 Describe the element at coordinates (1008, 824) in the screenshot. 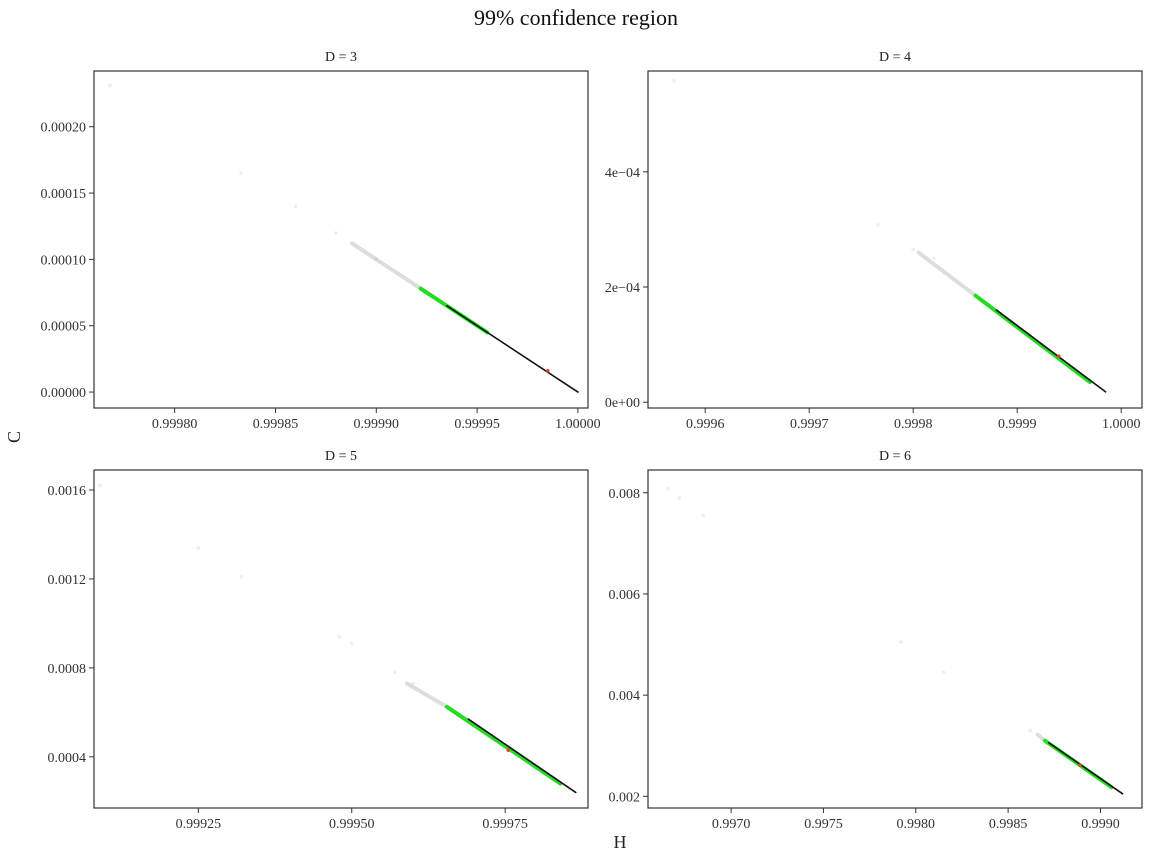

I see `x-tick-label: 0.9985` at that location.